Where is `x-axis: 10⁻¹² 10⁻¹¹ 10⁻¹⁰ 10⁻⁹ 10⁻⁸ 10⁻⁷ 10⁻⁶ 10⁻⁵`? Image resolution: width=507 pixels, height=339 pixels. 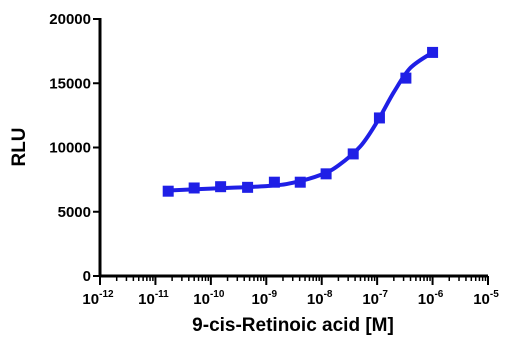 x-axis: 10⁻¹² 10⁻¹¹ 10⁻¹⁰ 10⁻⁹ 10⁻⁸ 10⁻⁷ 10⁻⁶ 10⁻⁵ is located at coordinates (290, 291).